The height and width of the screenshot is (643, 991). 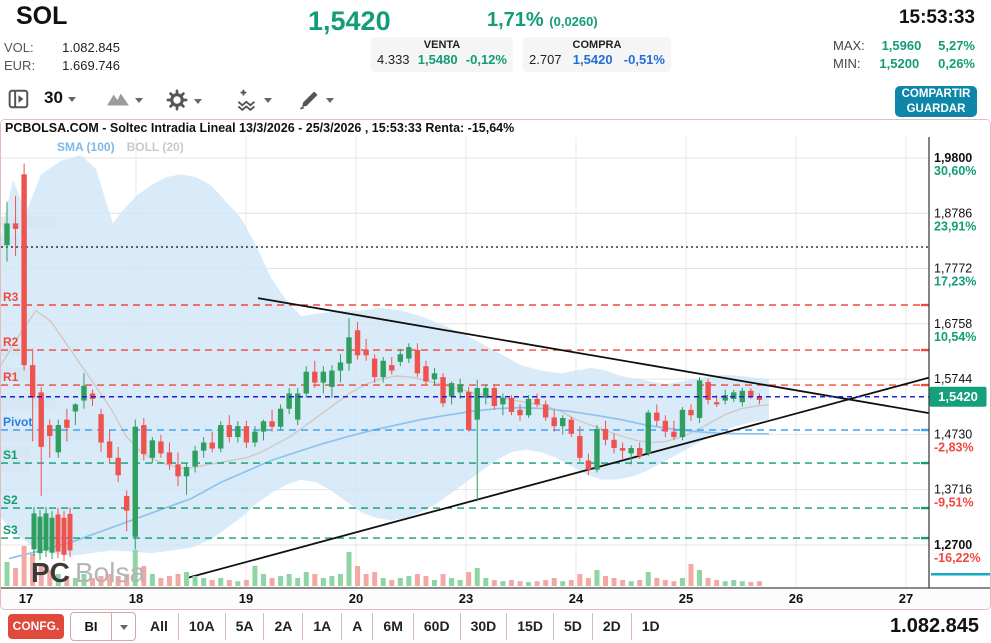 I want to click on draw-tools-dropdown, so click(x=316, y=99).